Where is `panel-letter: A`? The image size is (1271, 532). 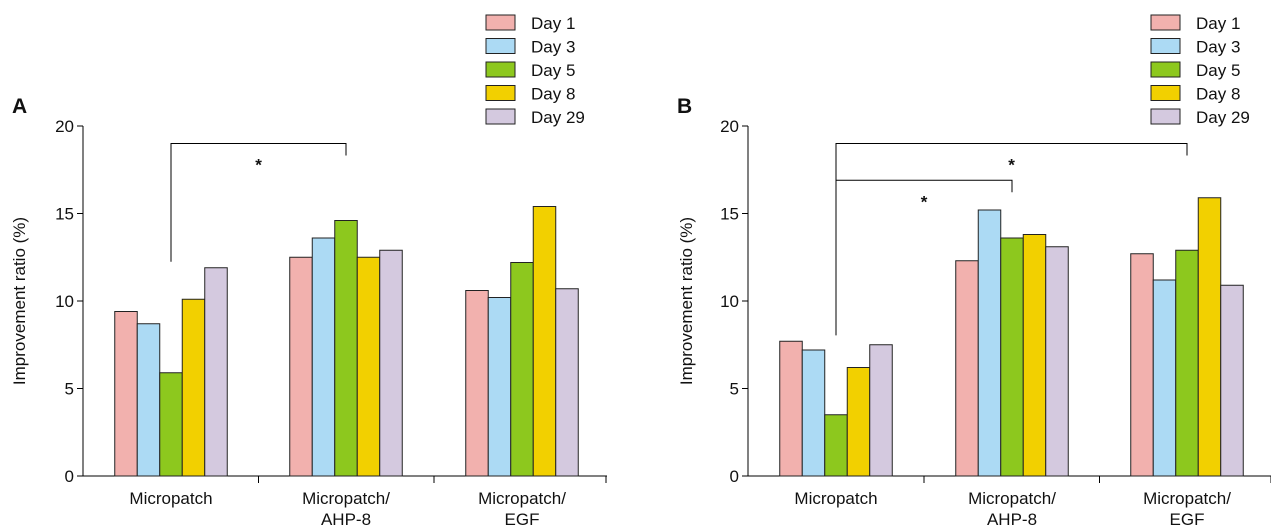
panel-letter: A is located at coordinates (19, 106).